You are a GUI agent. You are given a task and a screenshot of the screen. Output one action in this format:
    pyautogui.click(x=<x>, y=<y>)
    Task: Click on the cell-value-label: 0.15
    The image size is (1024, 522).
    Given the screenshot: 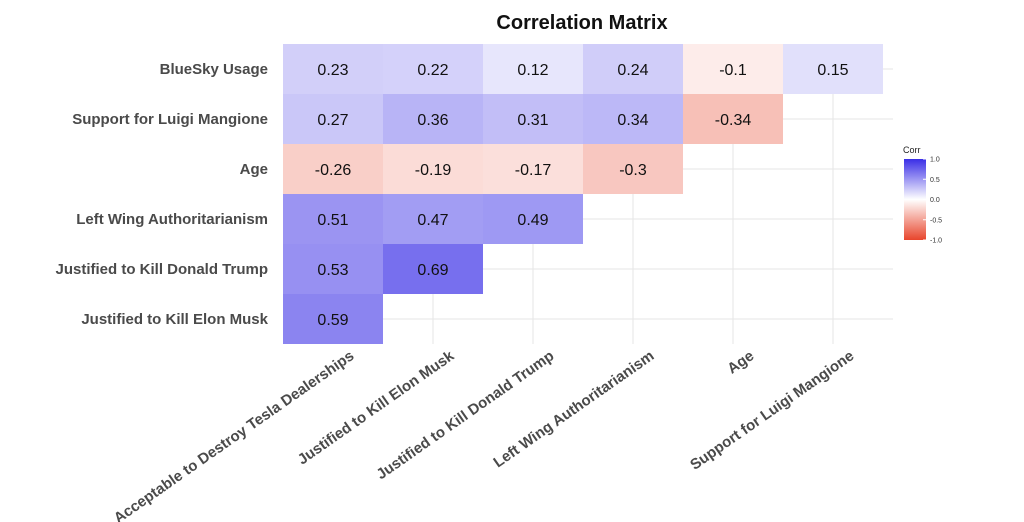 What is the action you would take?
    pyautogui.click(x=832, y=70)
    